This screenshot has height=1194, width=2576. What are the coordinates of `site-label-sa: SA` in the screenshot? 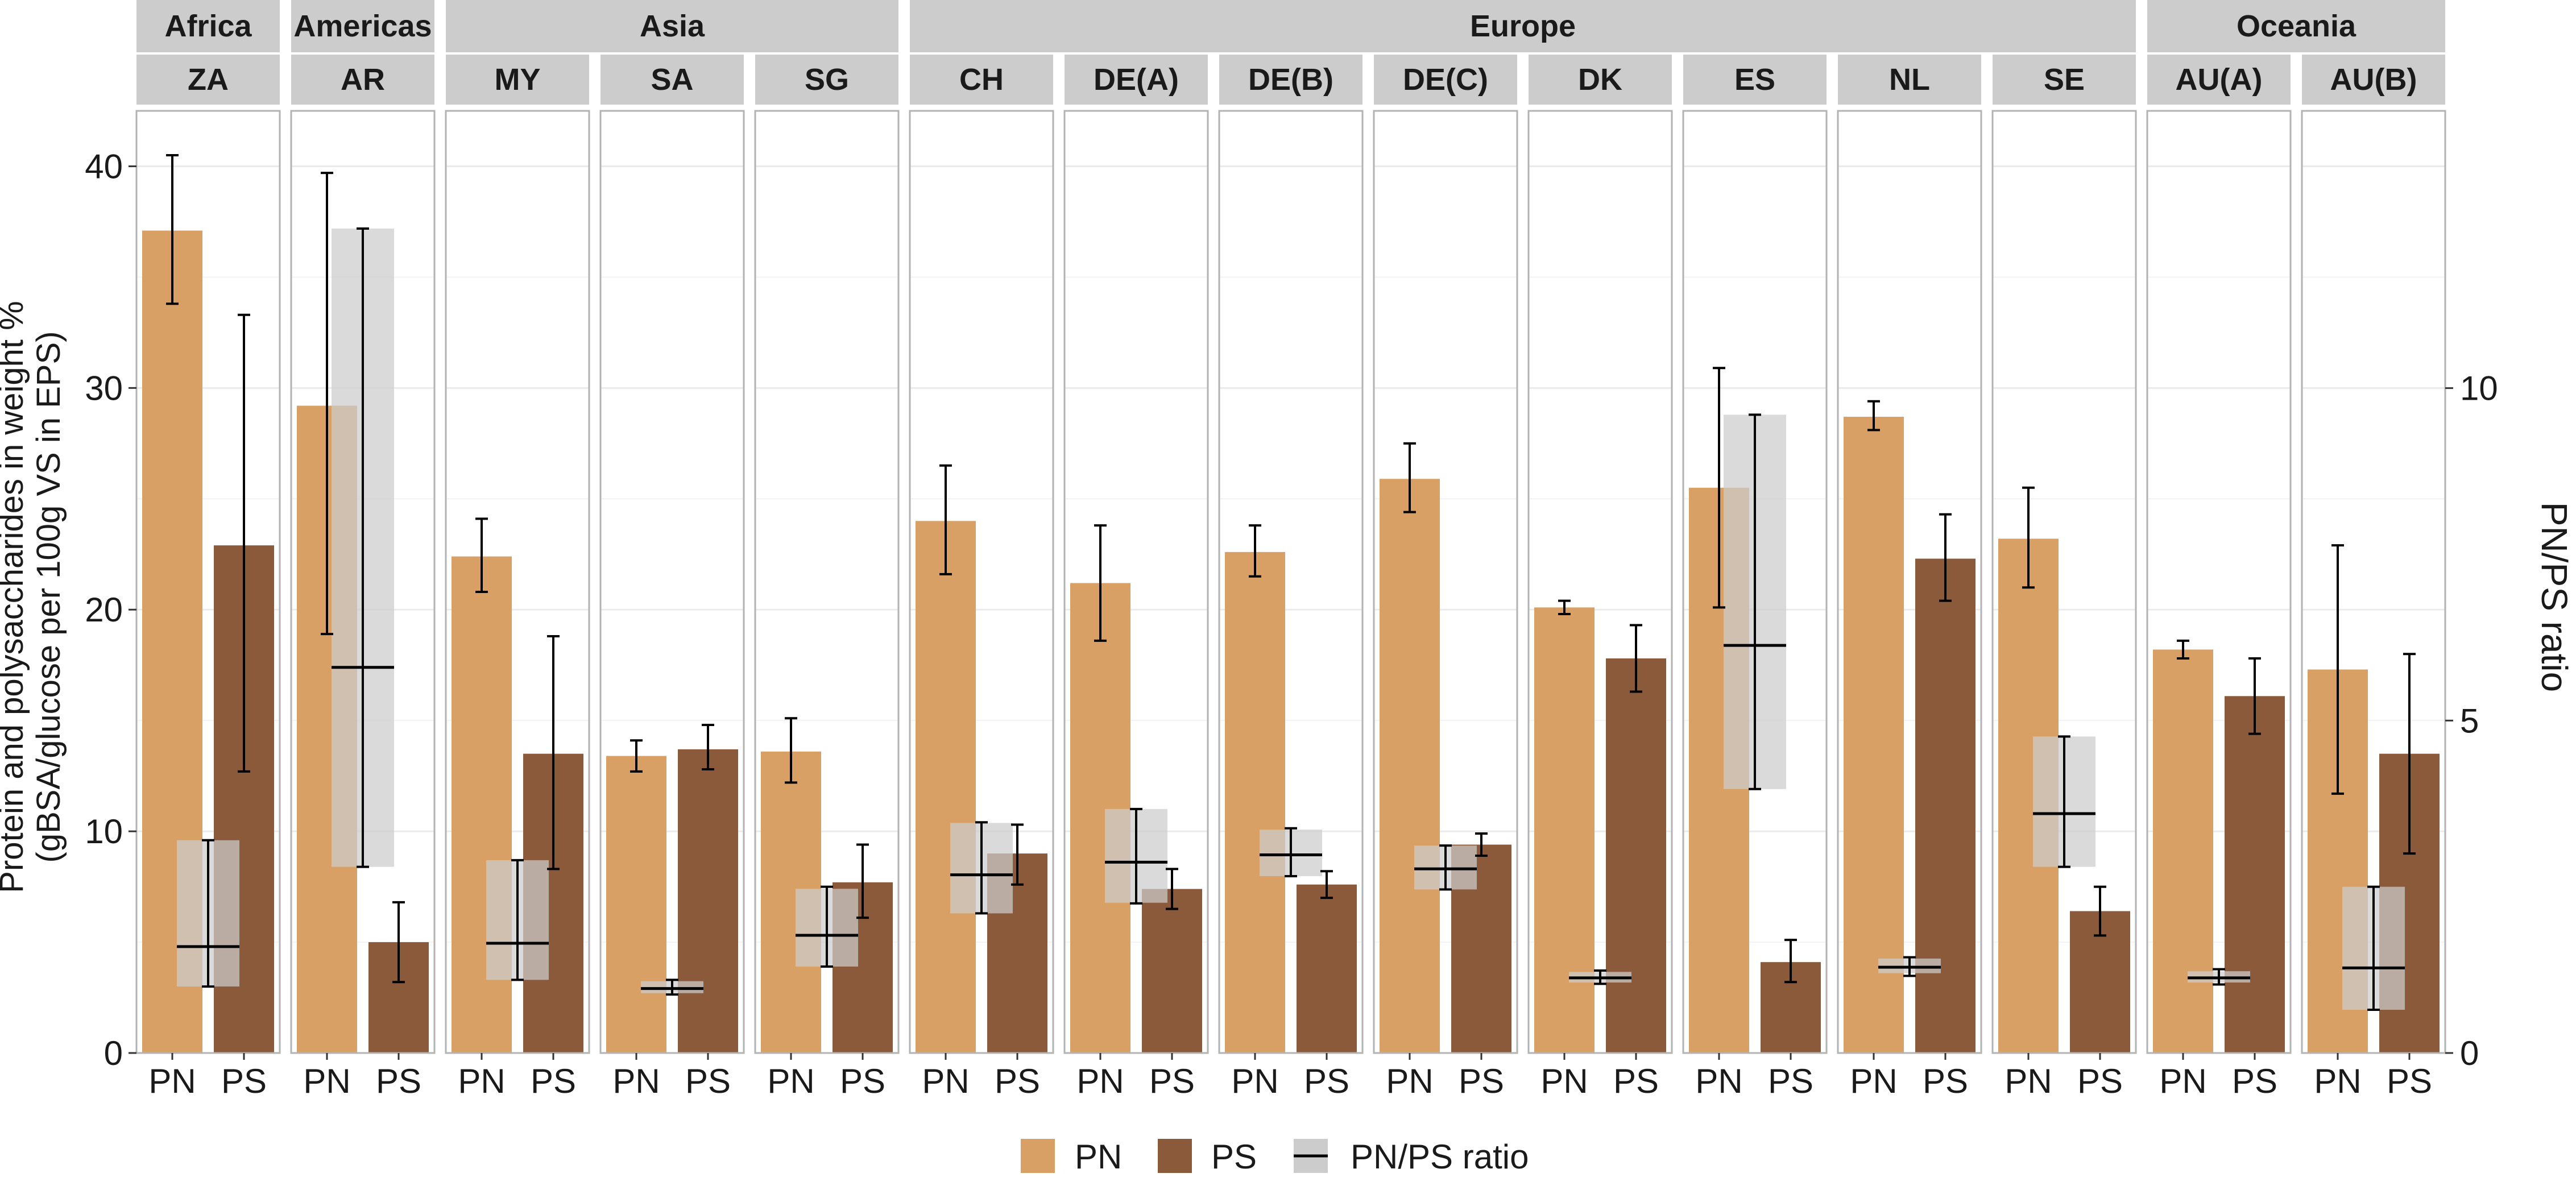 It's located at (672, 80).